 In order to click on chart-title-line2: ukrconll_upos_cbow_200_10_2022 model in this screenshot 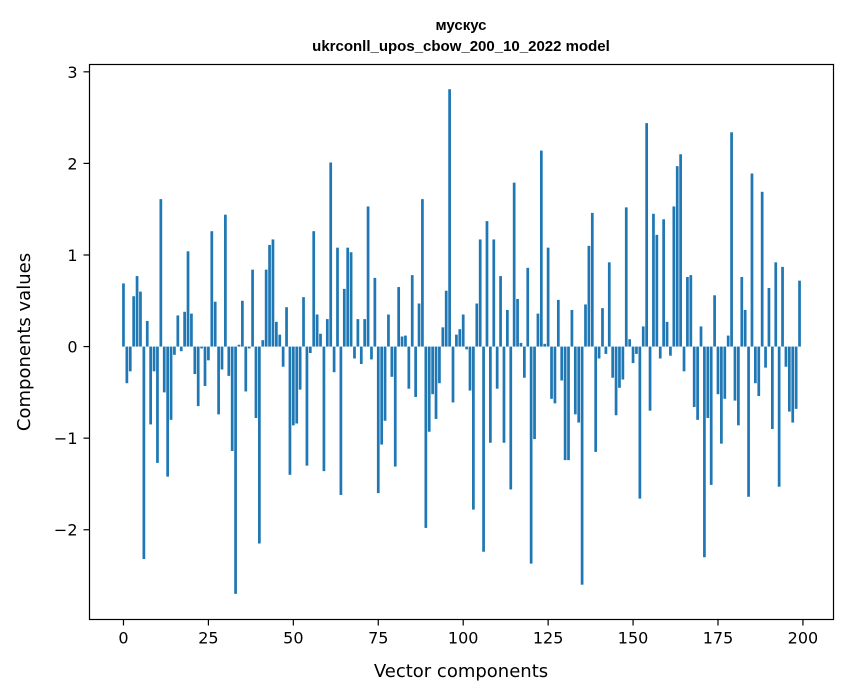, I will do `click(461, 46)`.